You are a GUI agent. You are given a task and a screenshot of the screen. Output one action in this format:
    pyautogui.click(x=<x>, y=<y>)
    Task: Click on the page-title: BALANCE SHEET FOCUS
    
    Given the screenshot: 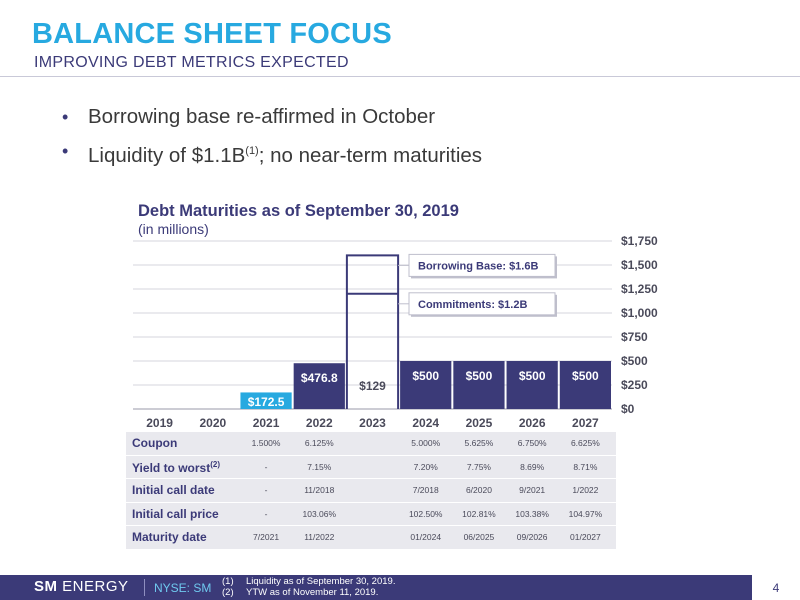 What is the action you would take?
    pyautogui.click(x=212, y=34)
    